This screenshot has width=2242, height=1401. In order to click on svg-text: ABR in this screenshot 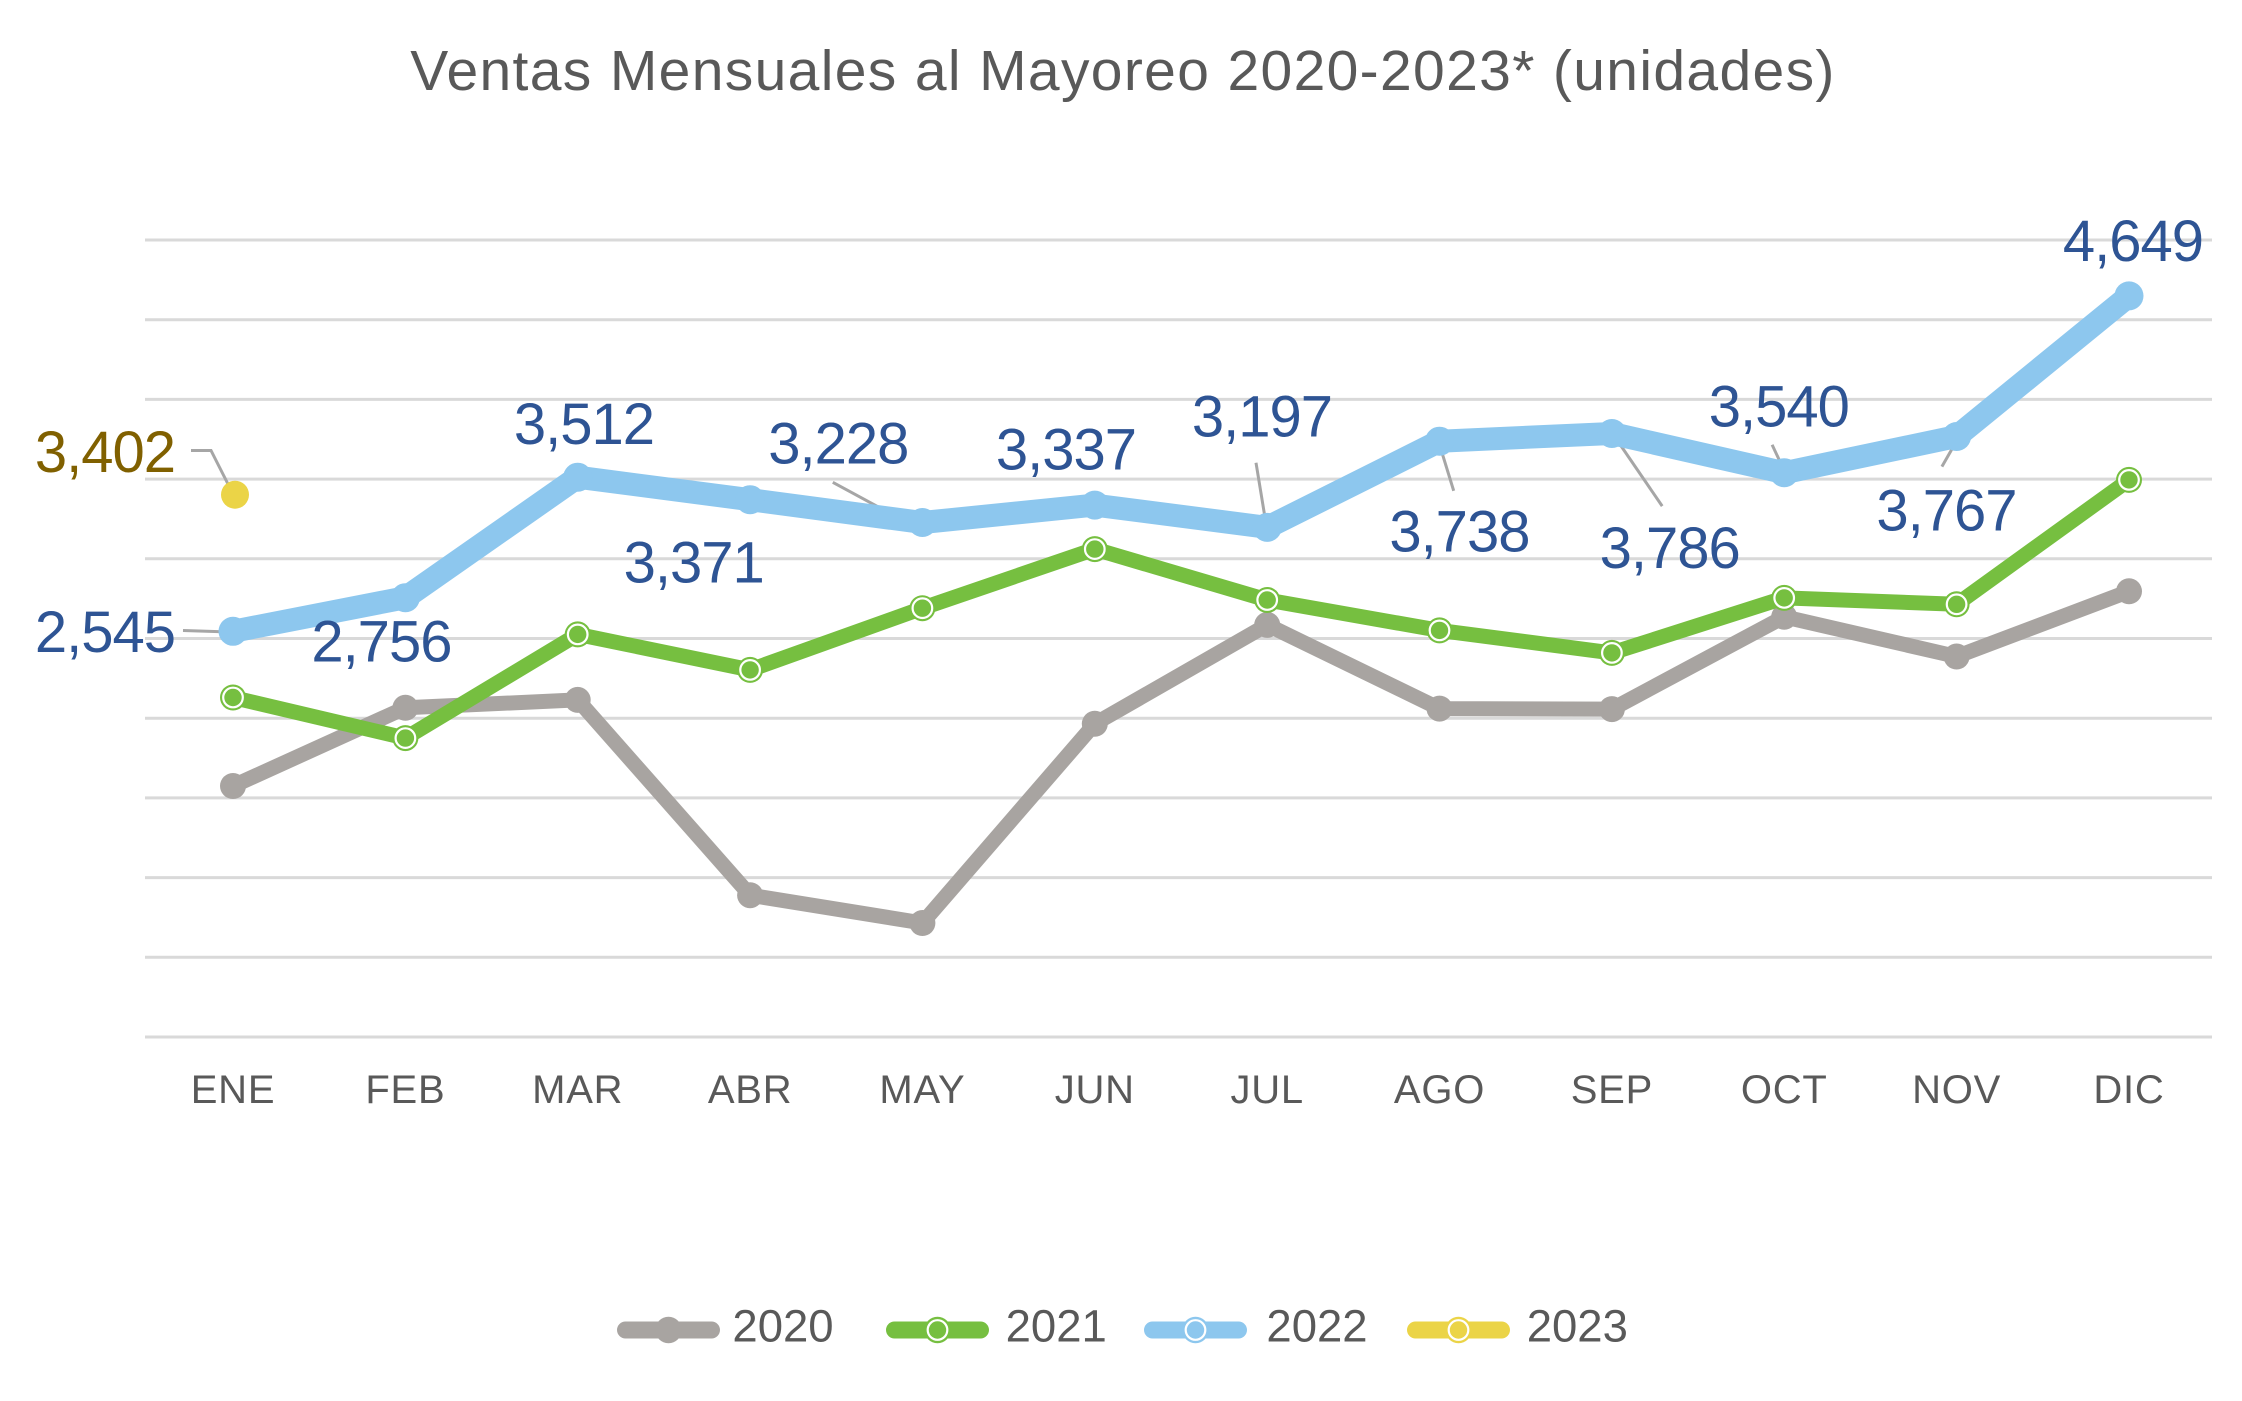, I will do `click(750, 1090)`.